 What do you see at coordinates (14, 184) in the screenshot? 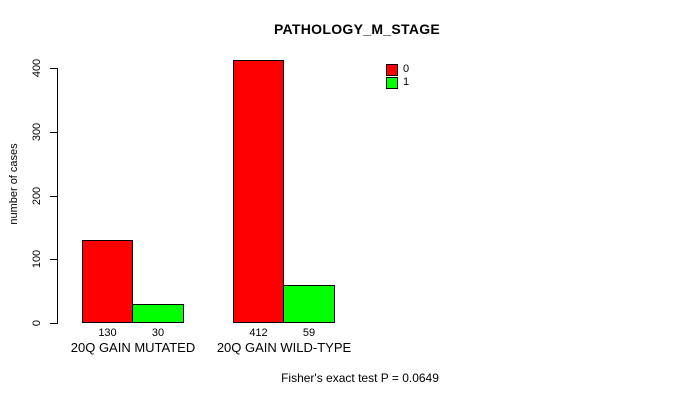
I see `y-axis-label: number of cases` at bounding box center [14, 184].